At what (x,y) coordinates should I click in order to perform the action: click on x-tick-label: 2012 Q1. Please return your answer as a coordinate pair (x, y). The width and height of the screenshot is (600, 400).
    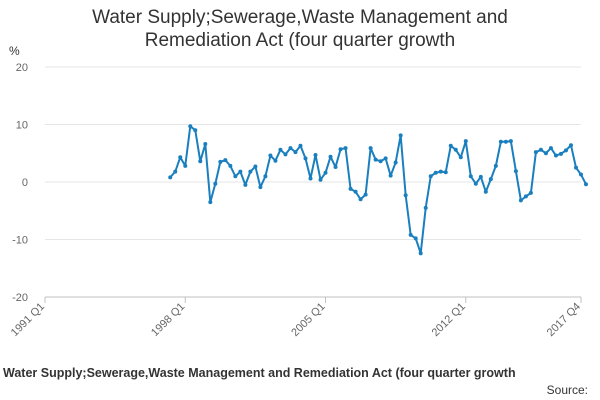
    Looking at the image, I should click on (449, 320).